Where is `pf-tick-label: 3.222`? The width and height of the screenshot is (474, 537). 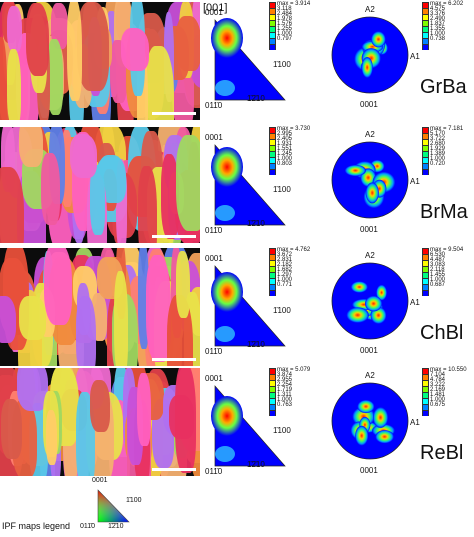
pf-tick-label: 3.222 is located at coordinates (438, 385).